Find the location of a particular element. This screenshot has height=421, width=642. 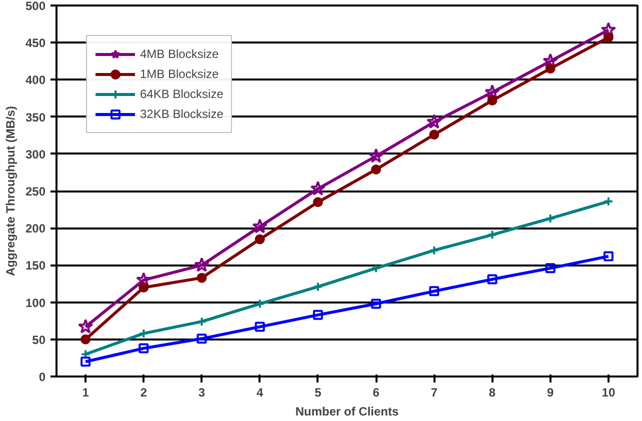

y-tick-label: 400 is located at coordinates (35, 80).